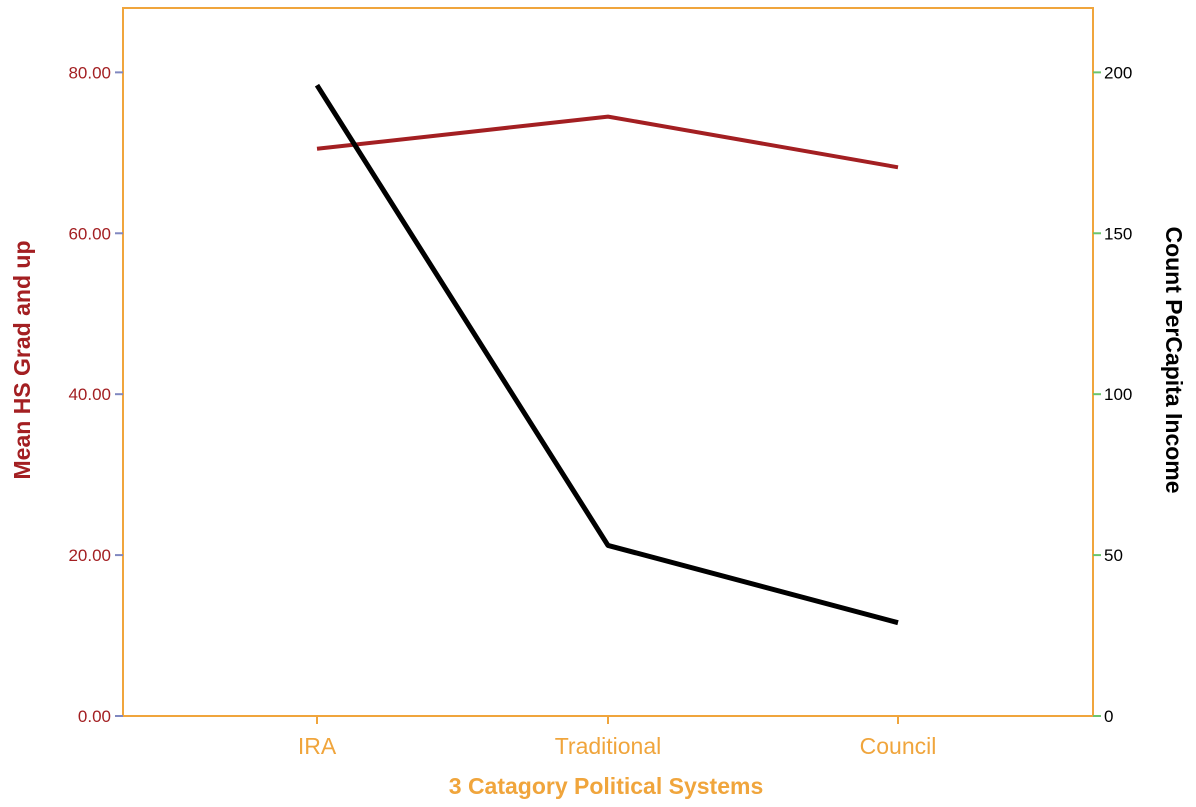 This screenshot has height=807, width=1196. I want to click on left-tick-label: 0.00, so click(94, 716).